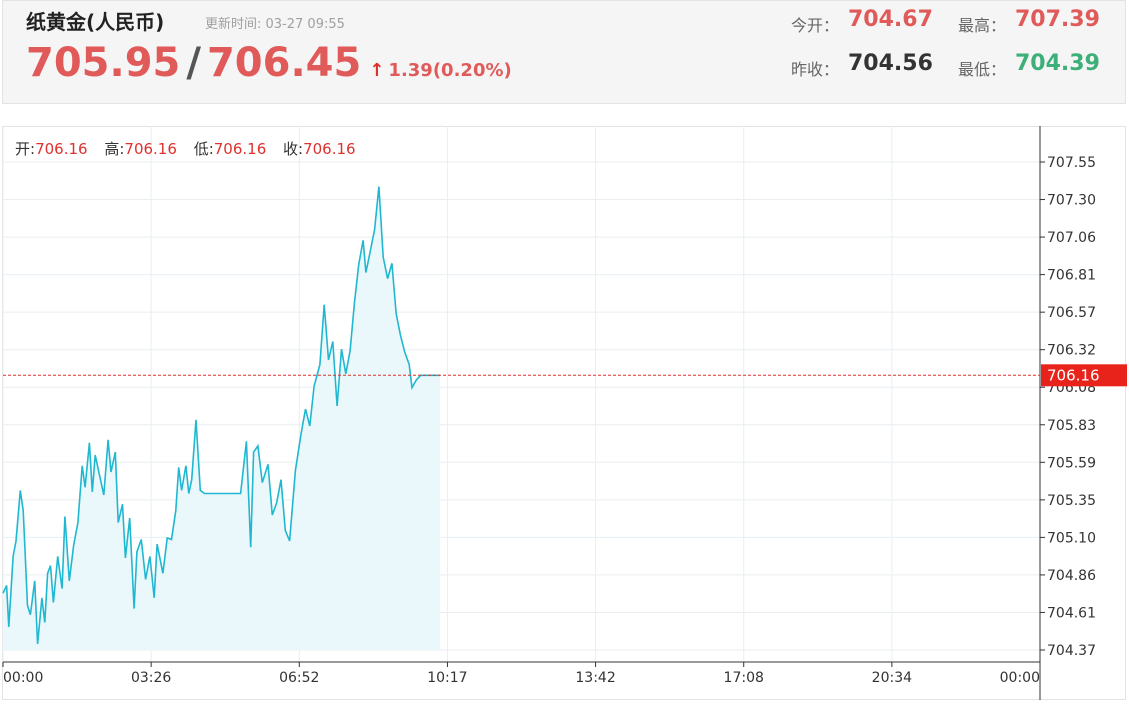 The height and width of the screenshot is (704, 1129). What do you see at coordinates (293, 149) in the screenshot?
I see `ohlc-close-label: 收:` at bounding box center [293, 149].